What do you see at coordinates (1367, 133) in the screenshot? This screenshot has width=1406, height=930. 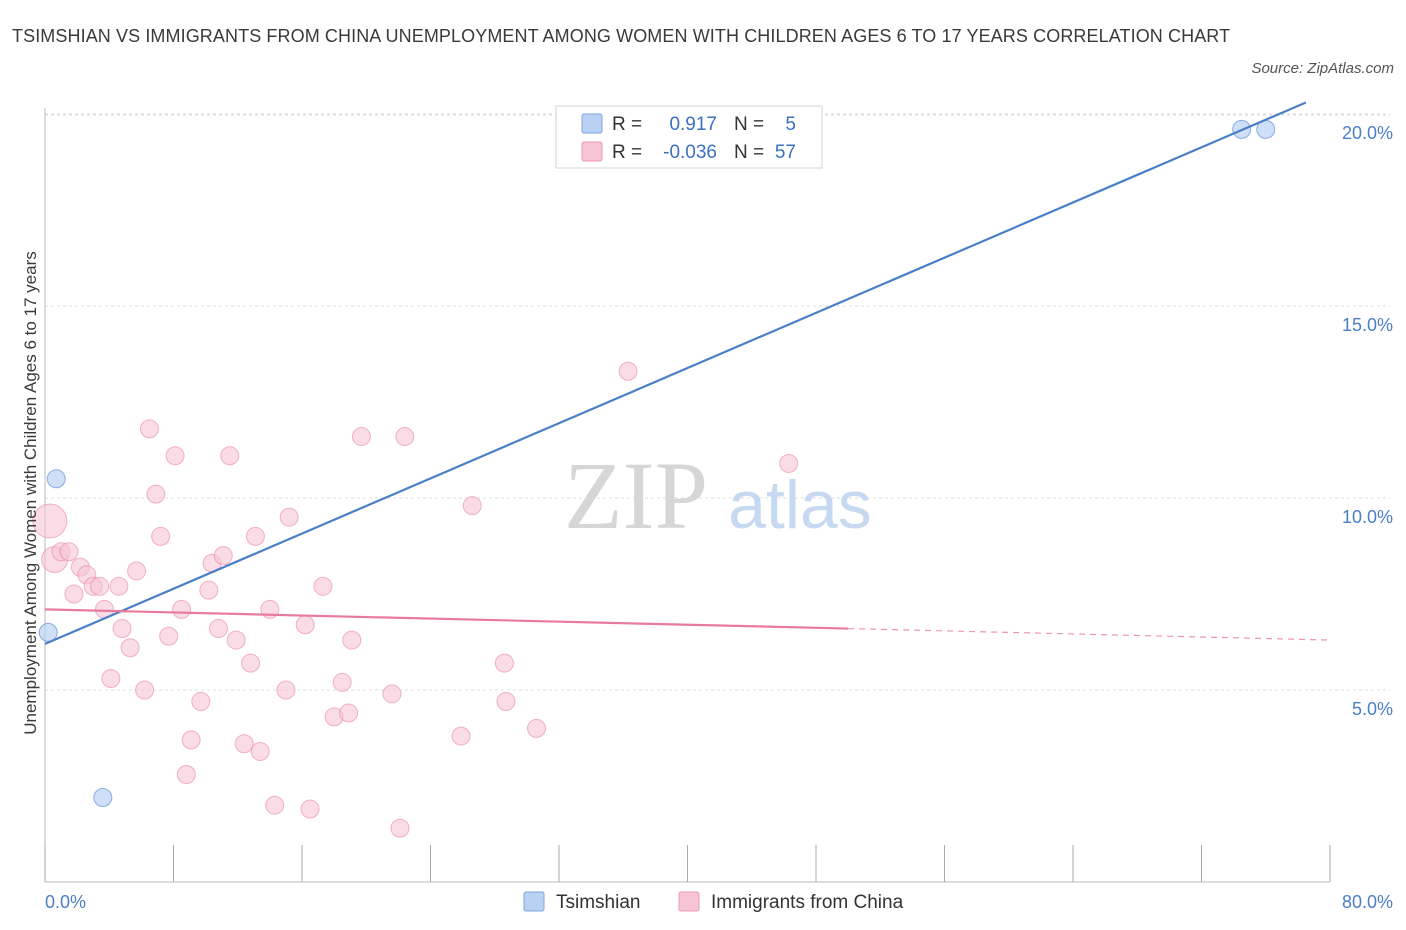 I see `y-tick-label: 20.0%` at bounding box center [1367, 133].